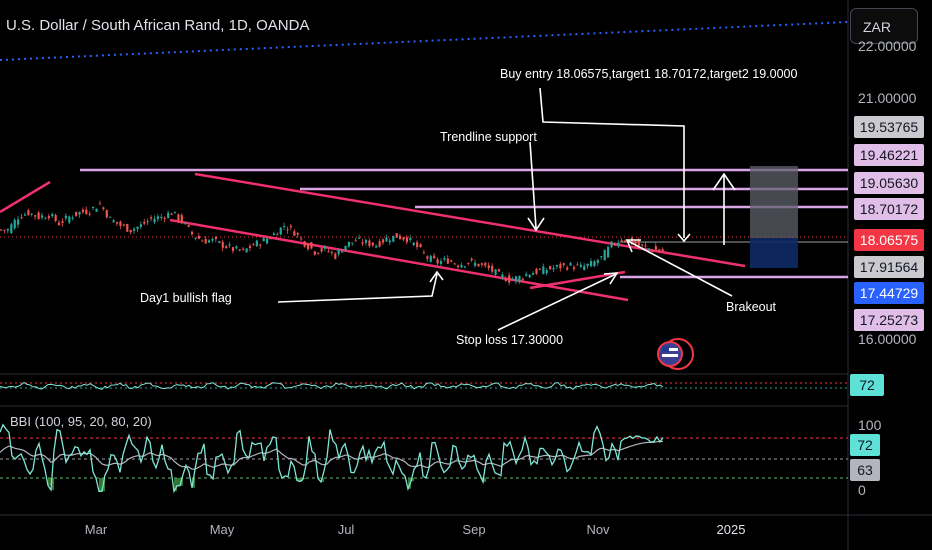  What do you see at coordinates (332, 455) in the screenshot?
I see `bbi-signal-line` at bounding box center [332, 455].